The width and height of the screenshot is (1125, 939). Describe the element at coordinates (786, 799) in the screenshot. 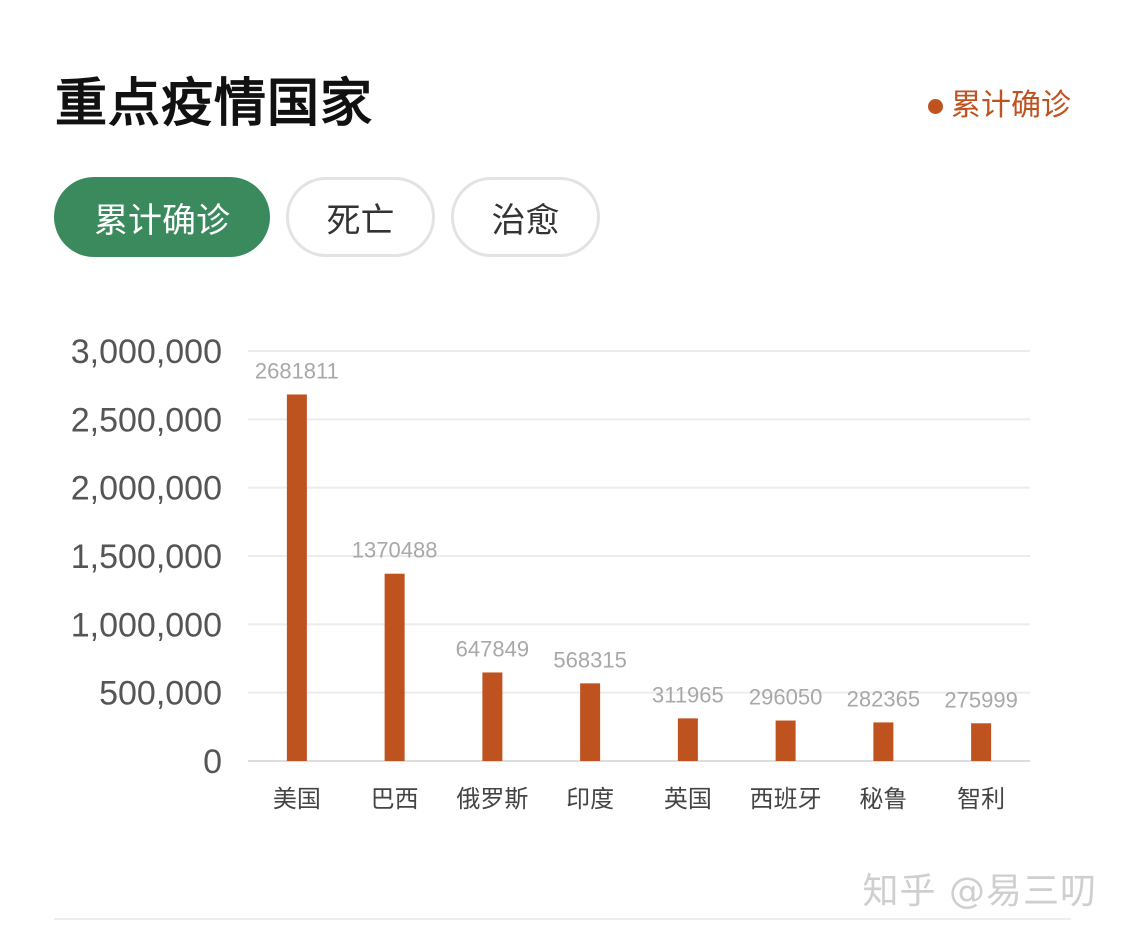

I see `x-tick-label: 西班牙` at that location.